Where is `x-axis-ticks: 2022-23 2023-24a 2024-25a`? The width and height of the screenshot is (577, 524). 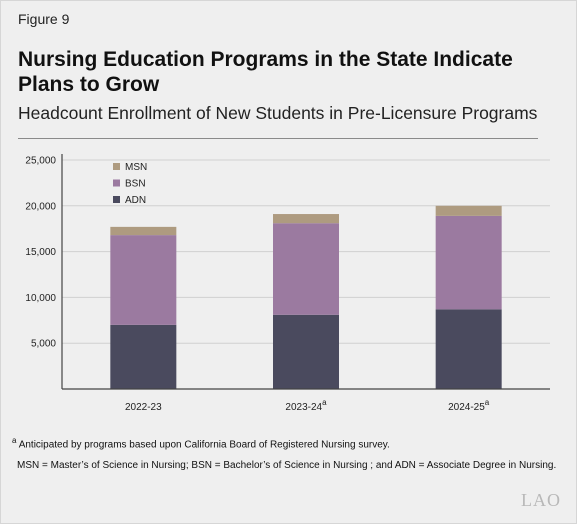 x-axis-ticks: 2022-23 2023-24a 2024-25a is located at coordinates (307, 405).